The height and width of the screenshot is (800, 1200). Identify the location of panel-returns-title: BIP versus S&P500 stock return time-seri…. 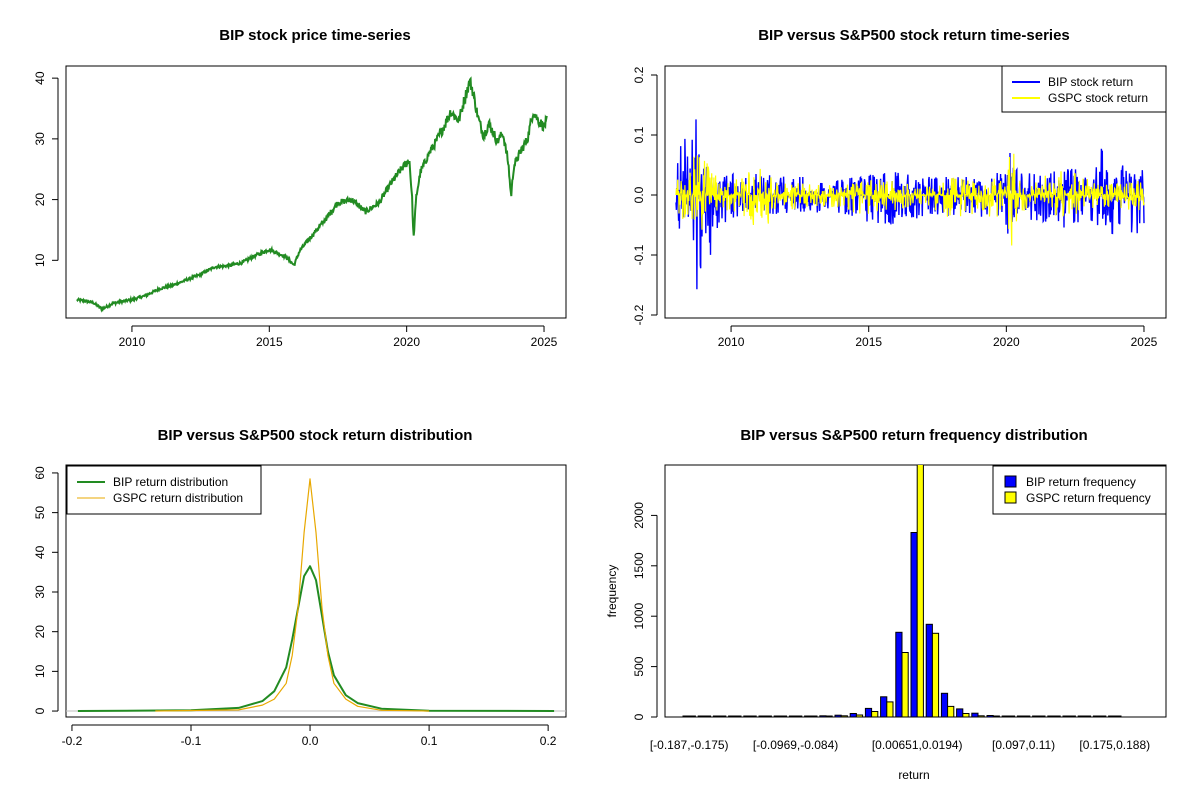
(914, 35).